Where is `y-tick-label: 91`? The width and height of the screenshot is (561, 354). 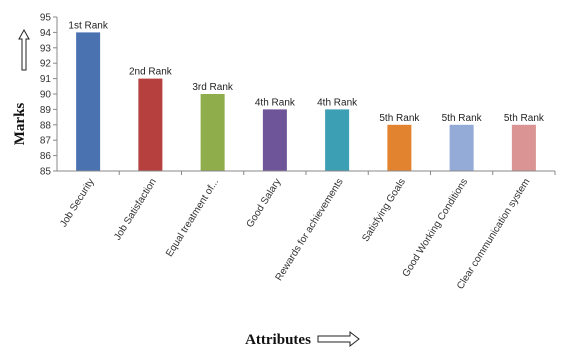 y-tick-label: 91 is located at coordinates (46, 79).